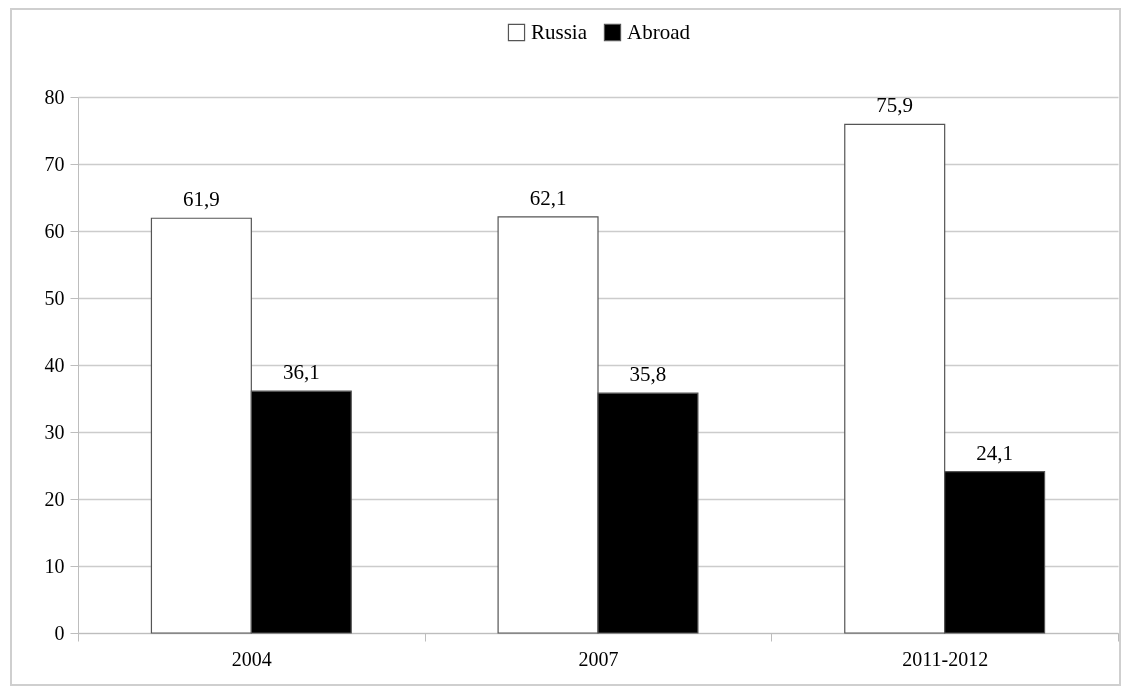  I want to click on legend-label: Abroad, so click(659, 31).